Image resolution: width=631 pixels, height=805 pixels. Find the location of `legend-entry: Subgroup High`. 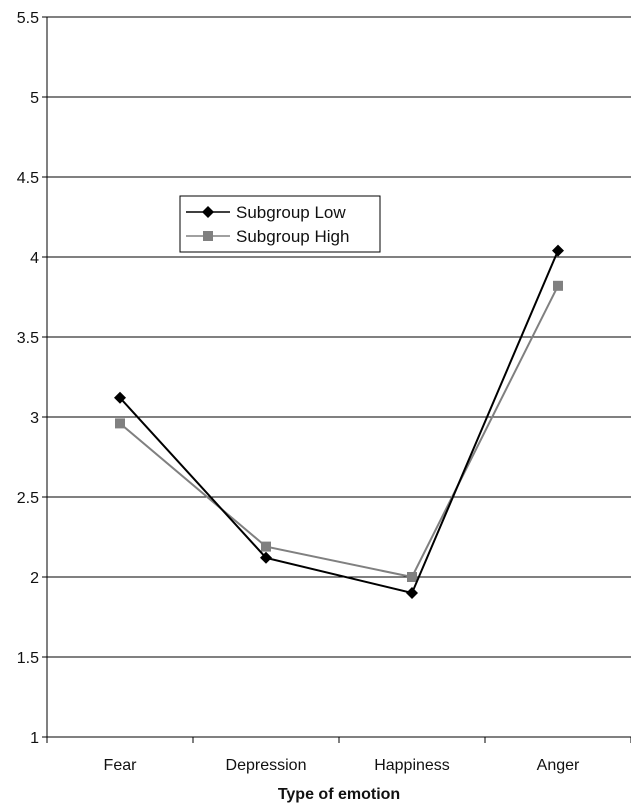

legend-entry: Subgroup High is located at coordinates (267, 236).